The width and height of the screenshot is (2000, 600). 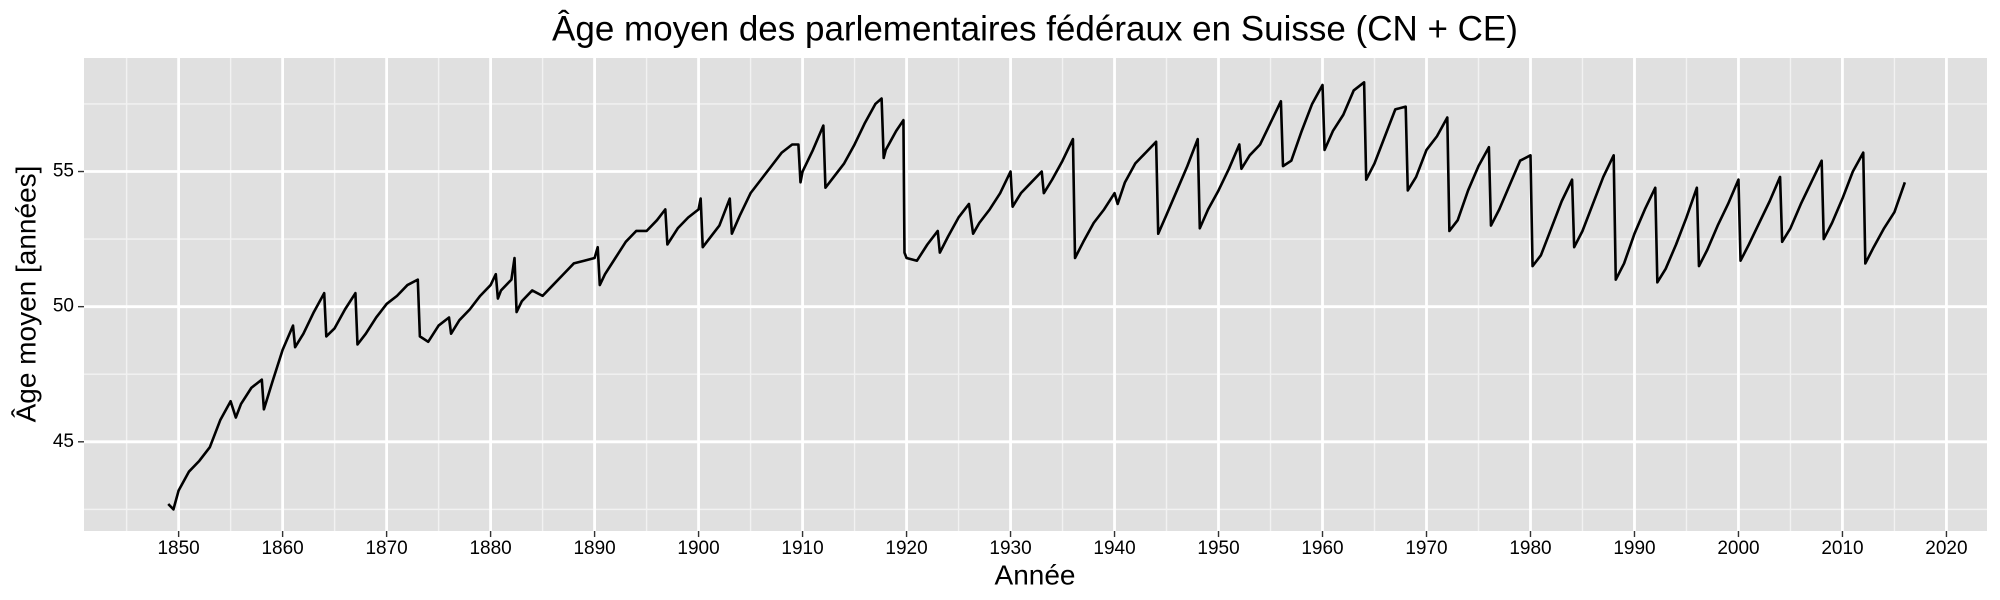 What do you see at coordinates (63, 306) in the screenshot?
I see `y-tick-label: 50` at bounding box center [63, 306].